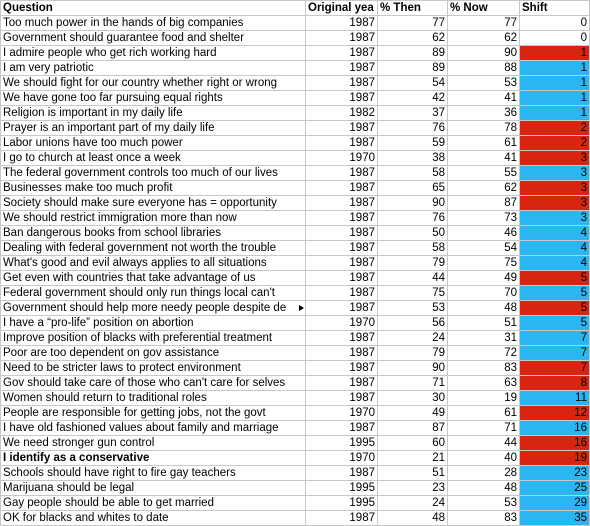 The width and height of the screenshot is (590, 526). I want to click on pct-then-cell: 71, so click(412, 383).